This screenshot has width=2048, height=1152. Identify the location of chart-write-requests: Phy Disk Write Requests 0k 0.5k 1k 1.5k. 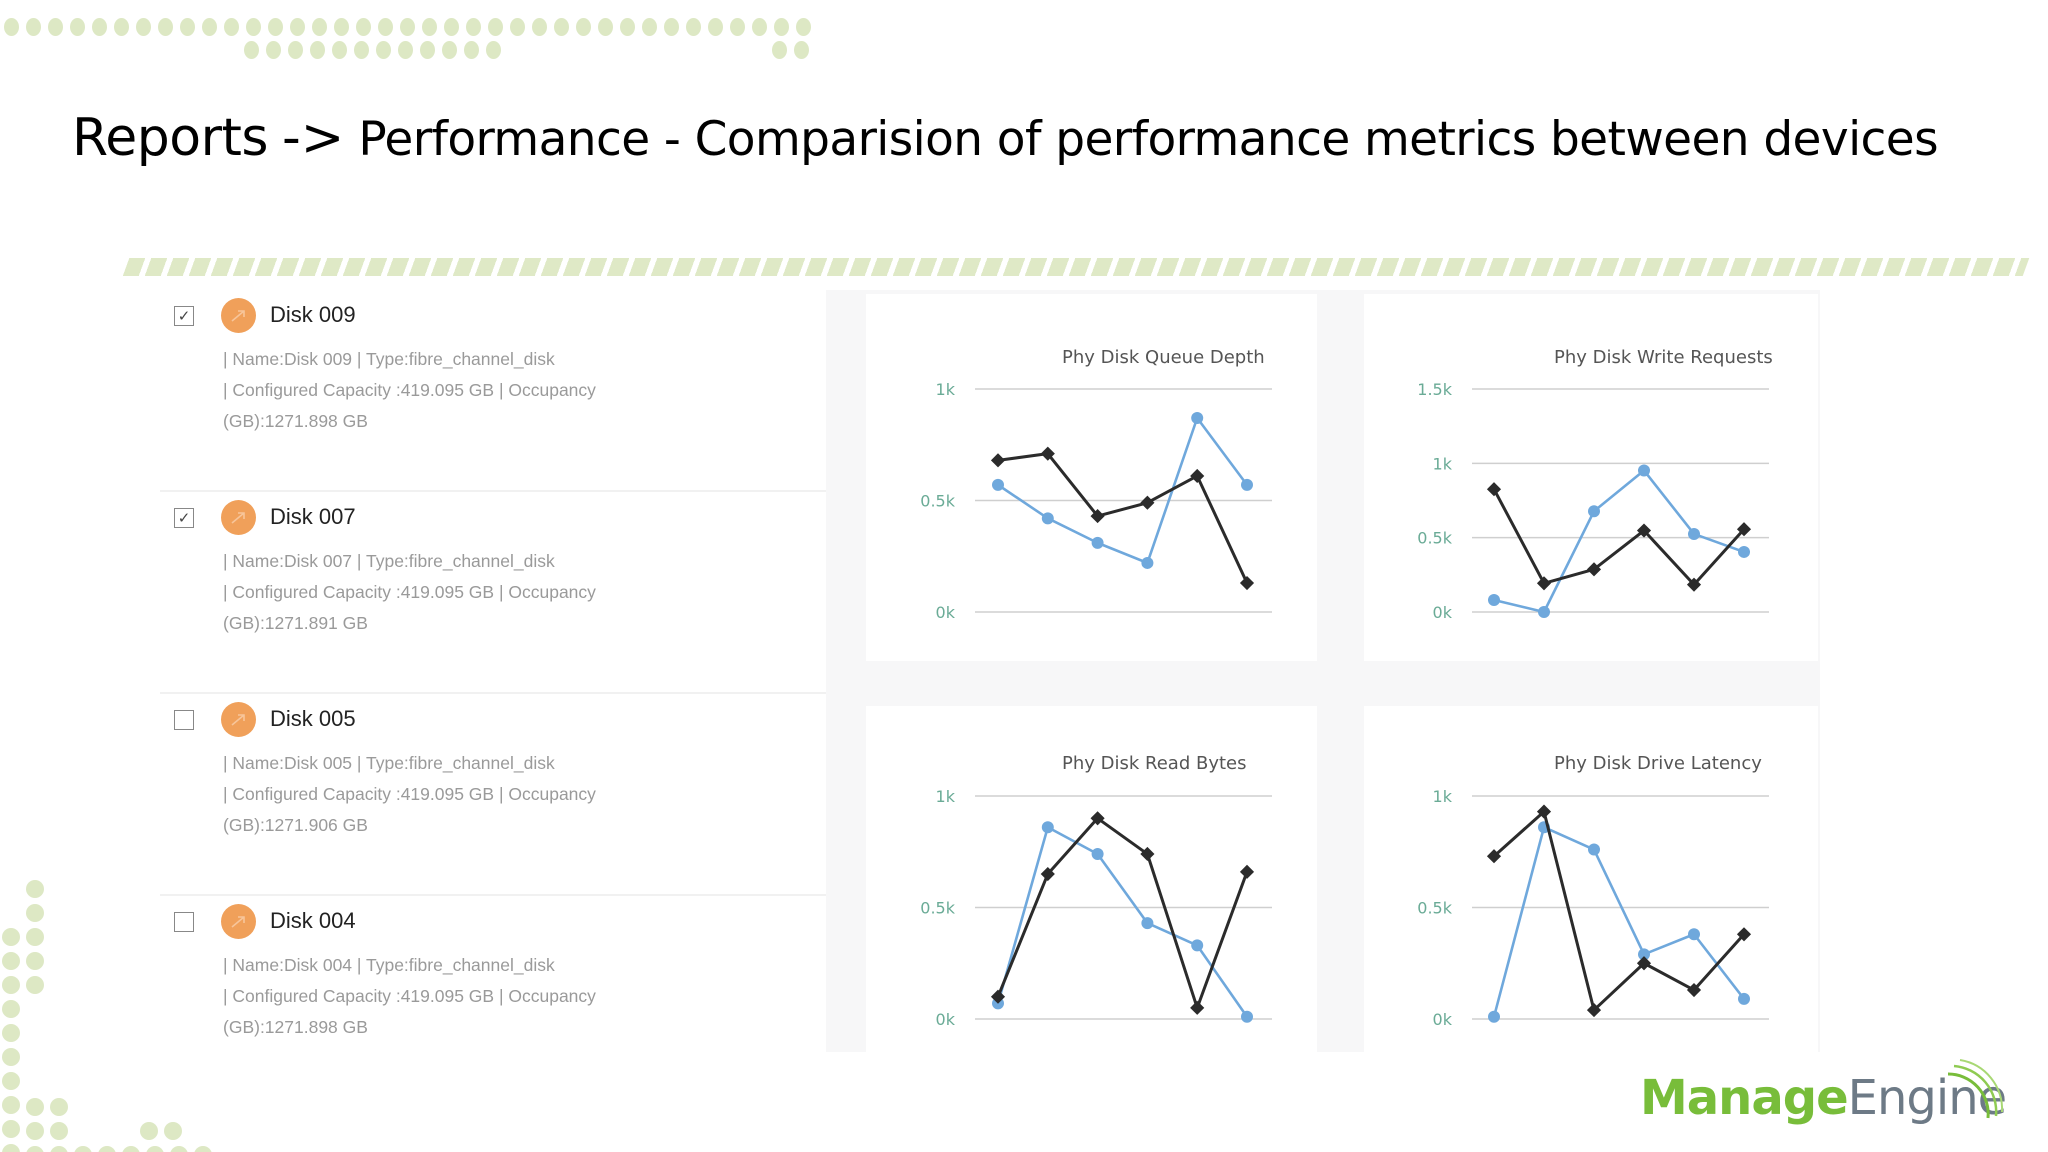
(1591, 477).